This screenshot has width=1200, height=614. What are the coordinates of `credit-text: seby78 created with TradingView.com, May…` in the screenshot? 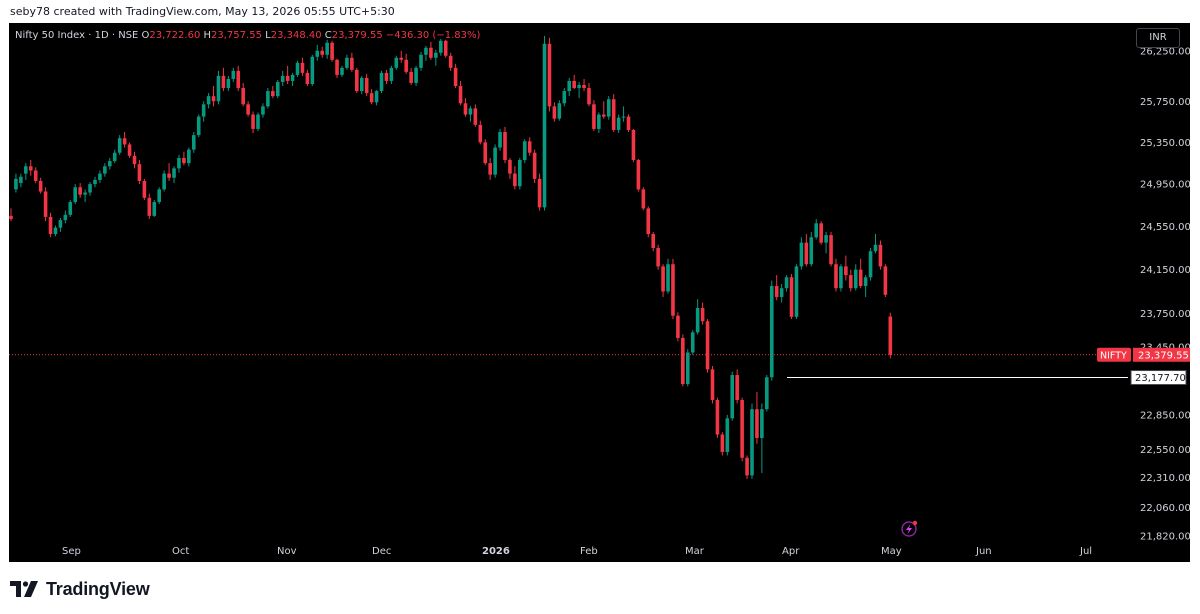 It's located at (202, 11).